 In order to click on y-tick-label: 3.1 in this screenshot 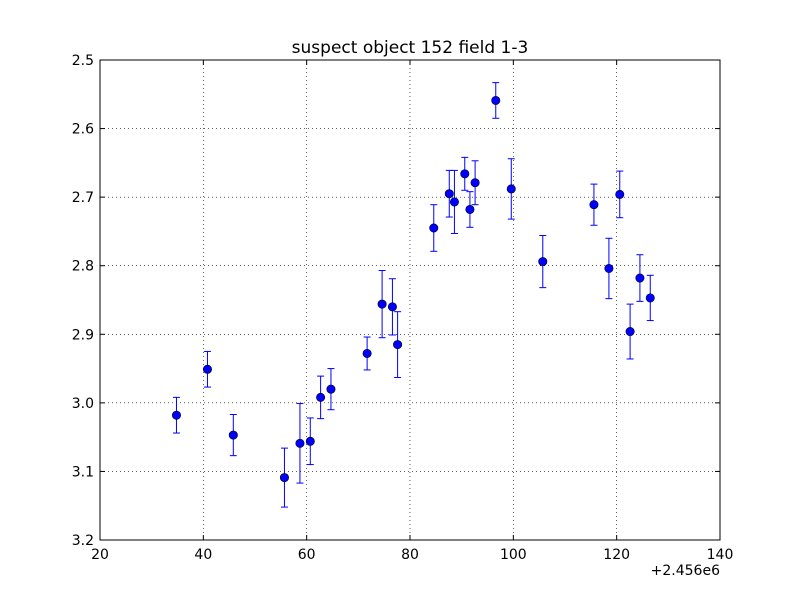, I will do `click(83, 472)`.